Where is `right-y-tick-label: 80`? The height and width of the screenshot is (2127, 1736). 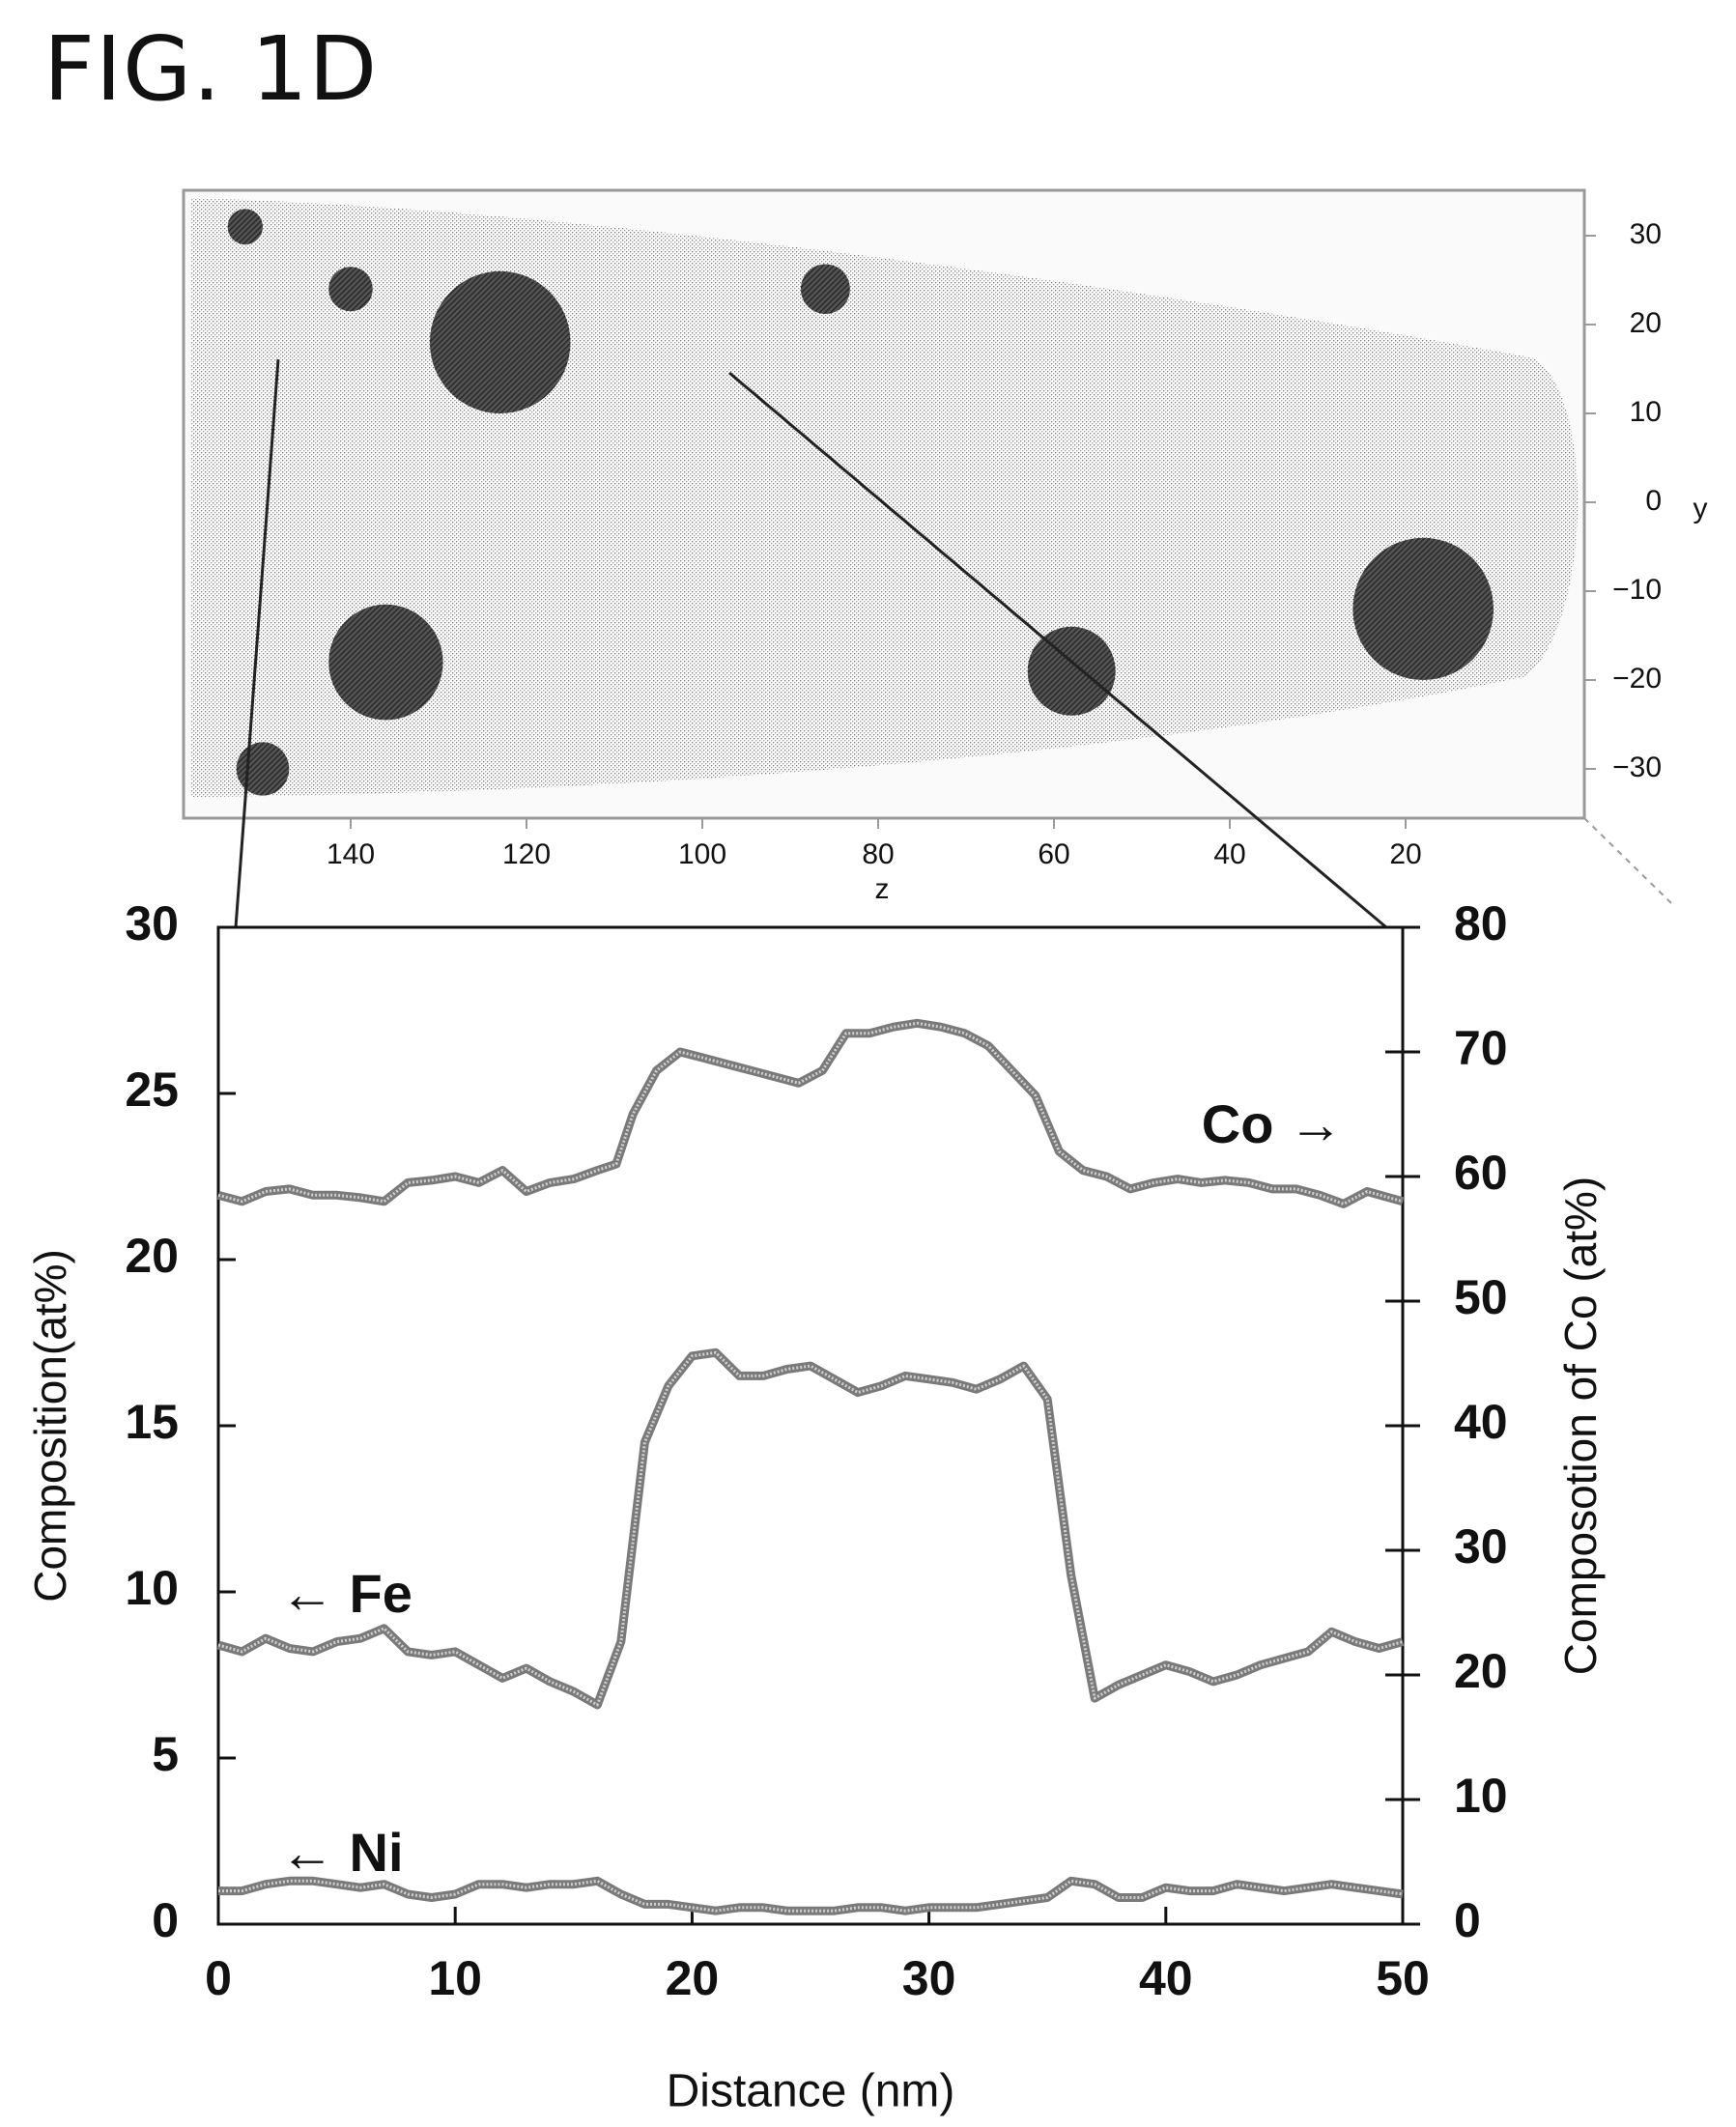 right-y-tick-label: 80 is located at coordinates (1481, 923).